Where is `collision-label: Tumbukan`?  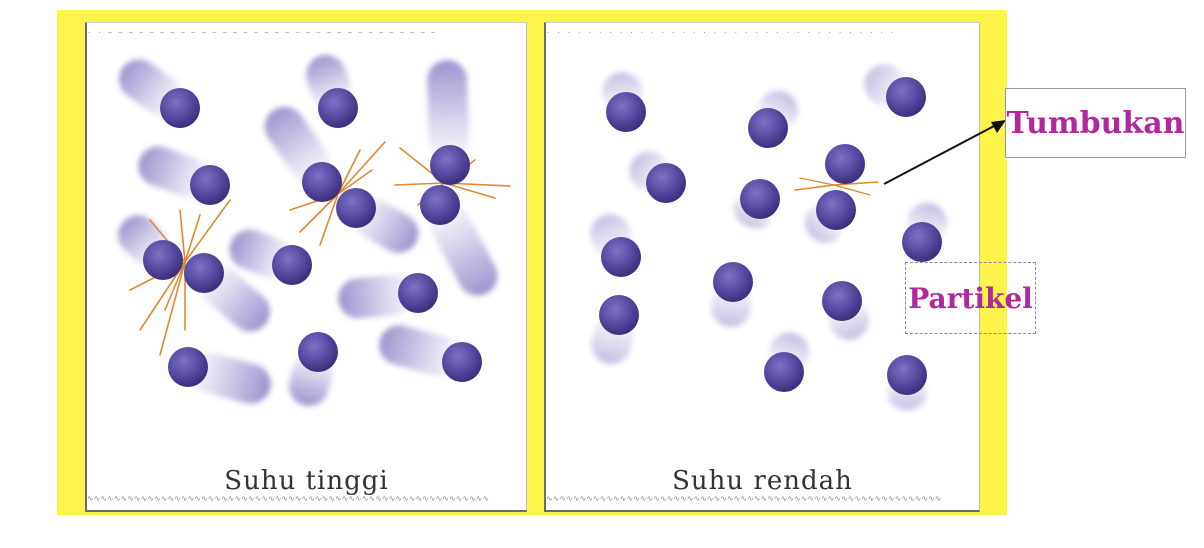 collision-label: Tumbukan is located at coordinates (1095, 123).